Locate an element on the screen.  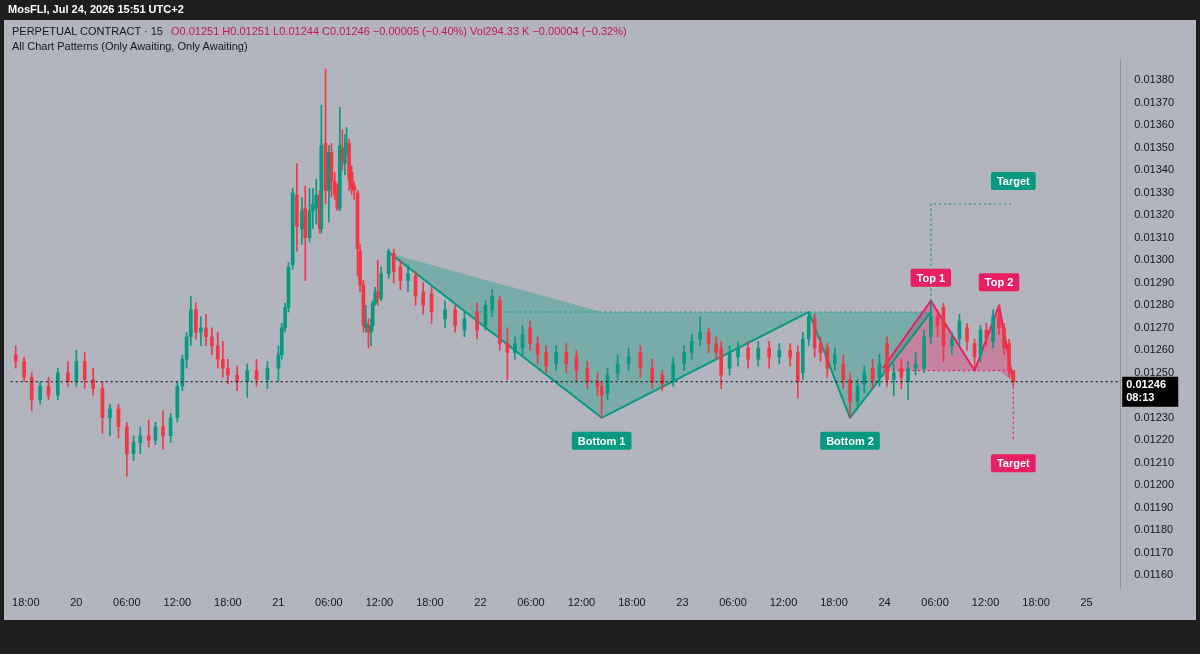
annotation: Top 1 is located at coordinates (931, 277).